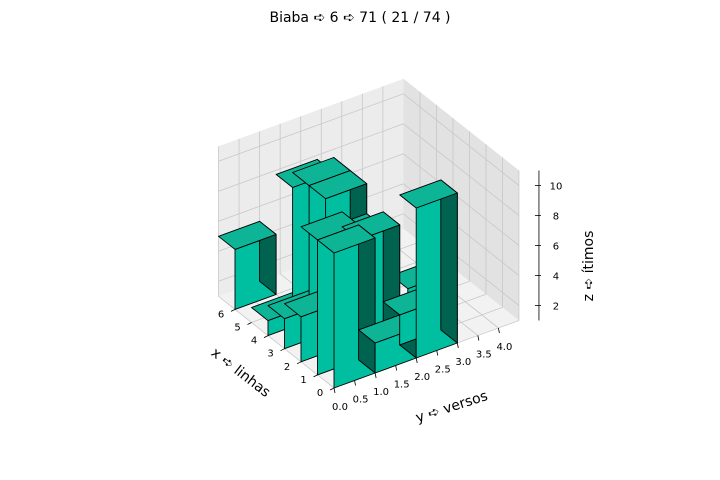 The width and height of the screenshot is (720, 480). I want to click on z-tick-label: 10, so click(556, 187).